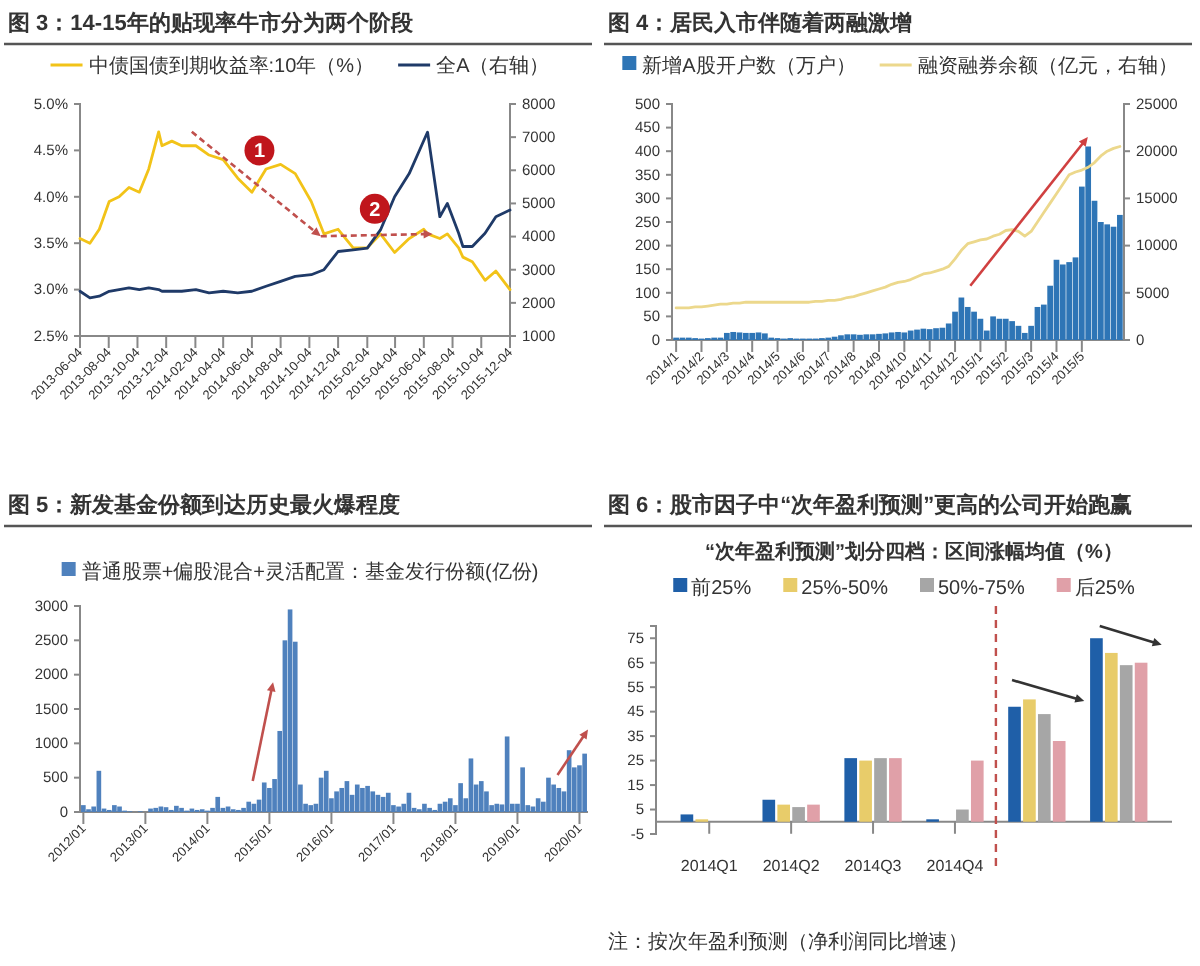 This screenshot has height=966, width=1200. Describe the element at coordinates (375, 210) in the screenshot. I see `annotation: 2` at that location.